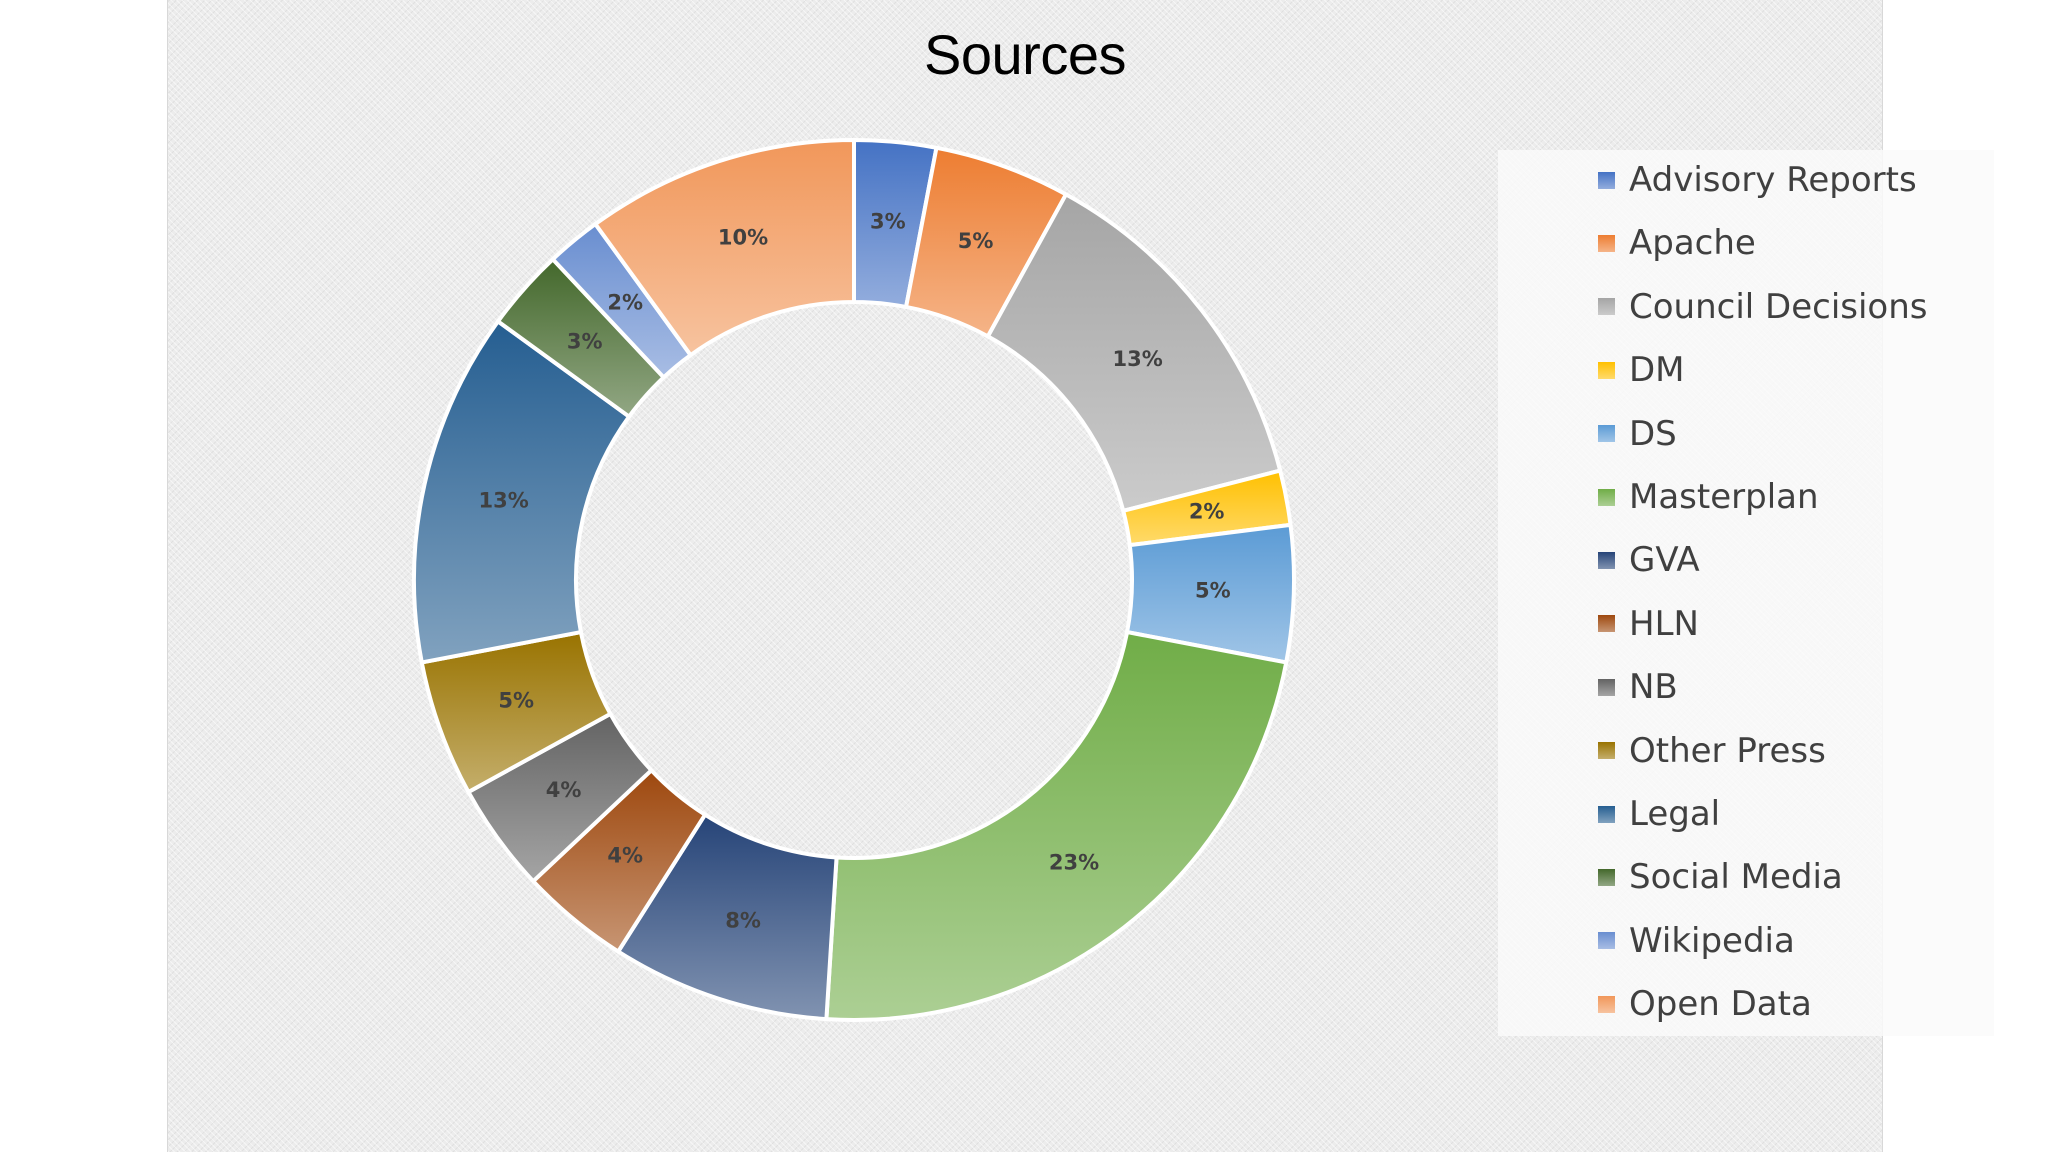 The width and height of the screenshot is (2048, 1152). I want to click on legend-item: Apache, so click(1677, 243).